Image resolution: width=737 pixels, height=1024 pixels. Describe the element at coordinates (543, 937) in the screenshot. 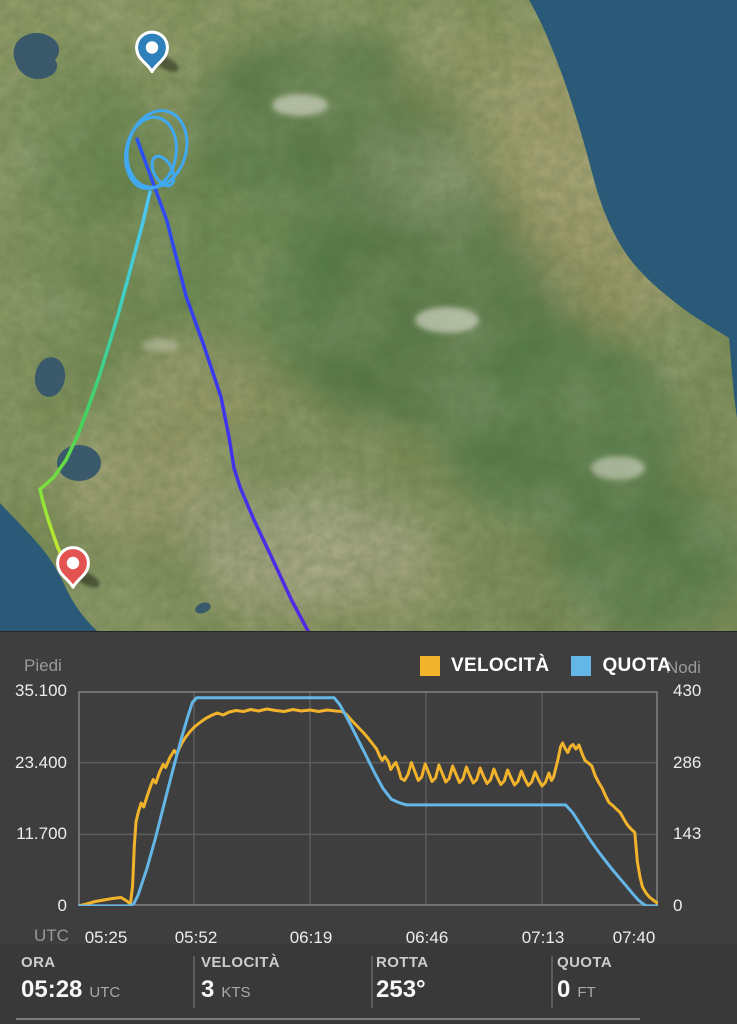

I see `x-tick-0713: 07:13` at that location.